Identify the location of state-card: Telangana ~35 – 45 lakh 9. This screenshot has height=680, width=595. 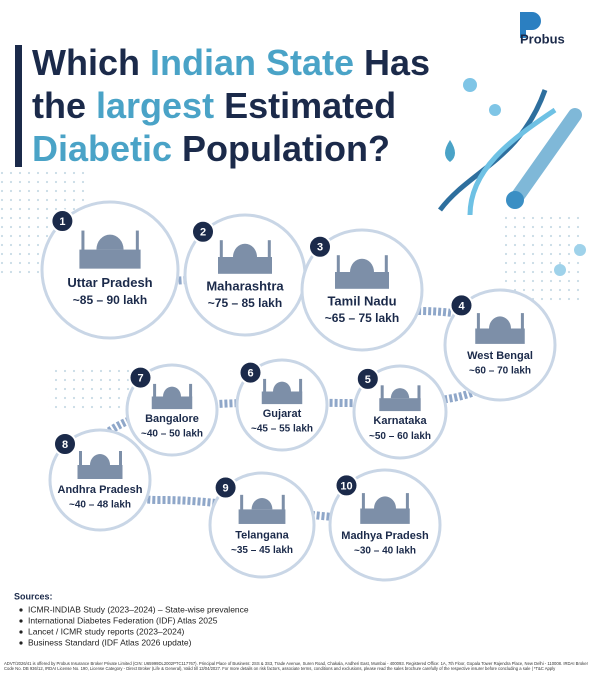
(262, 525).